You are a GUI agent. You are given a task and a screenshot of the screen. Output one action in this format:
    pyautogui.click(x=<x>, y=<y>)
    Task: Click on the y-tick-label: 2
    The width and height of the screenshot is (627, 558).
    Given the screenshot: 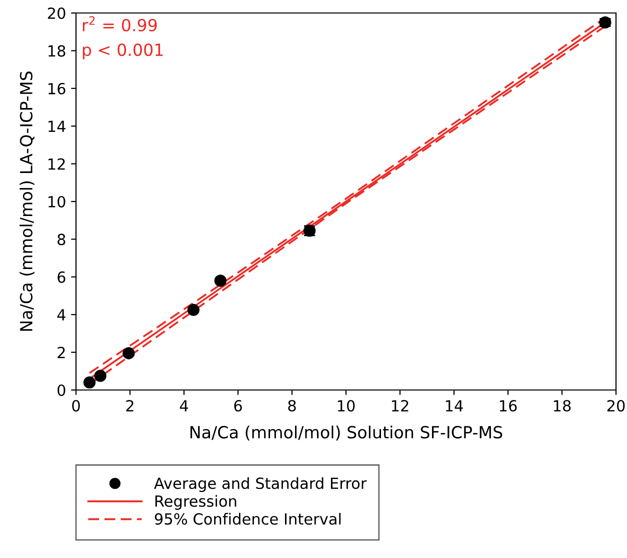 What is the action you would take?
    pyautogui.click(x=61, y=352)
    